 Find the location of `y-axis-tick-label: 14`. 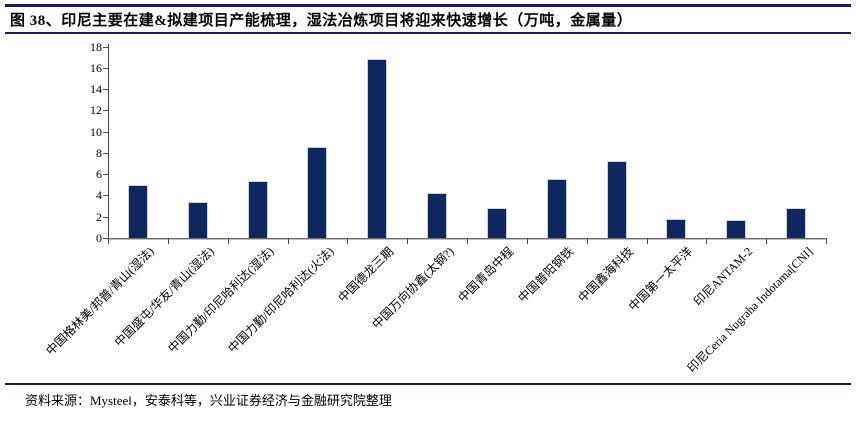

y-axis-tick-label: 14 is located at coordinates (96, 89).